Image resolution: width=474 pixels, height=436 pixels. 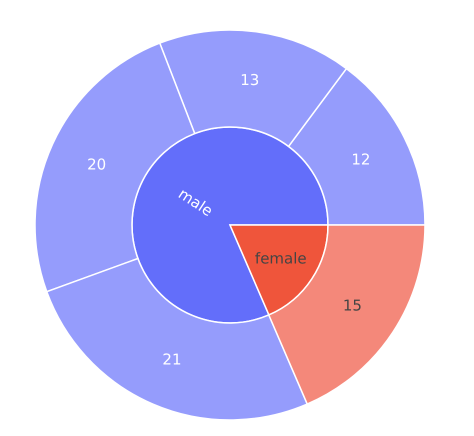 I want to click on data-label: 21, so click(x=172, y=359).